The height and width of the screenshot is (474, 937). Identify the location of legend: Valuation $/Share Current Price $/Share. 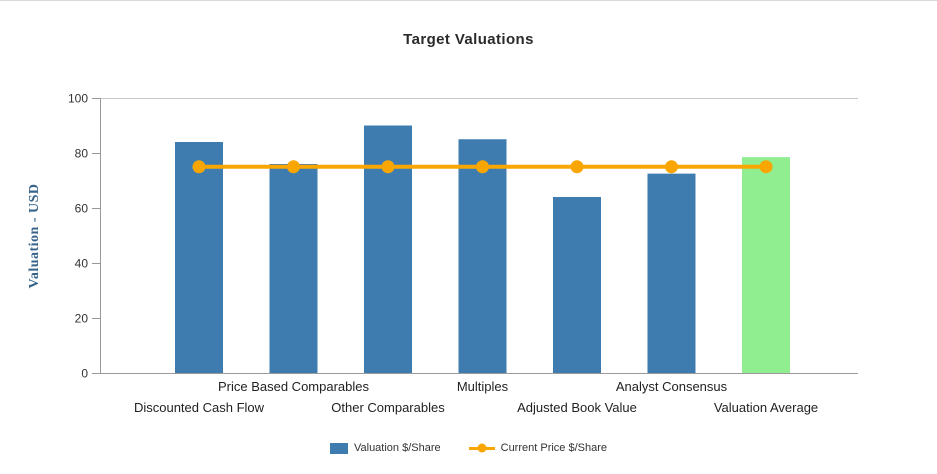
(468, 448).